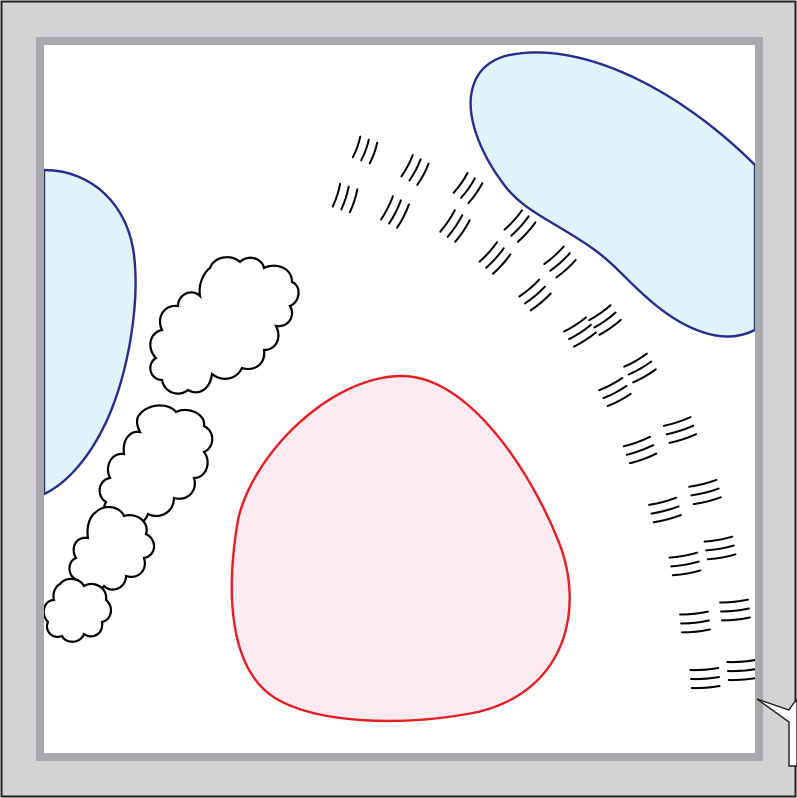 The image size is (797, 798). Describe the element at coordinates (612, 194) in the screenshot. I see `lake-top-right` at that location.